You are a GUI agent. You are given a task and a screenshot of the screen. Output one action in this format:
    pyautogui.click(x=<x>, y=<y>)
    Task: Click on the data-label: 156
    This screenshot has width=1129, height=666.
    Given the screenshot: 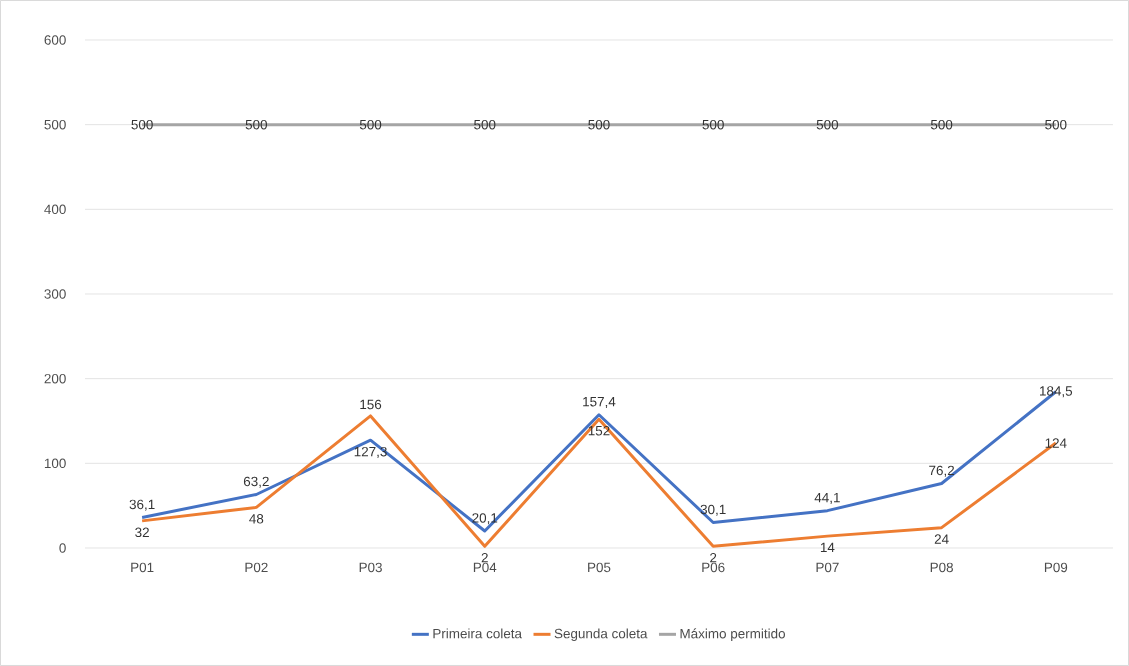 What is the action you would take?
    pyautogui.click(x=371, y=404)
    